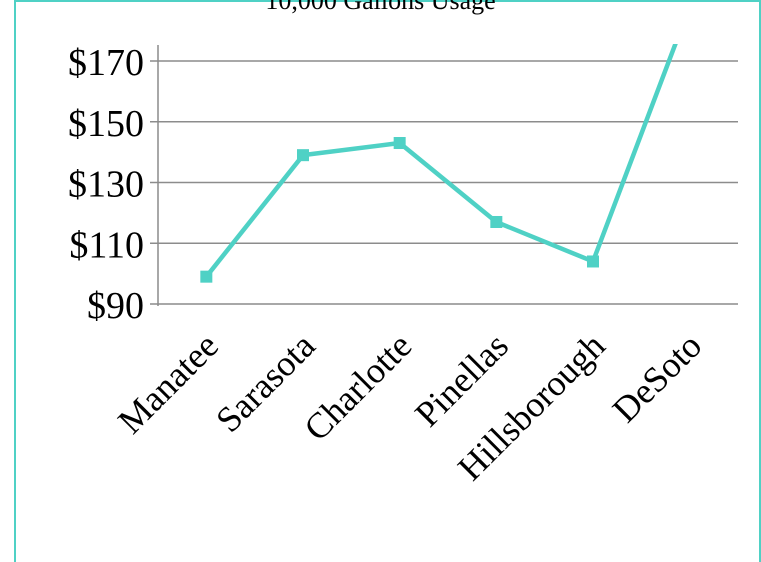 This screenshot has height=562, width=761. What do you see at coordinates (15, 281) in the screenshot?
I see `frame-left-border` at bounding box center [15, 281].